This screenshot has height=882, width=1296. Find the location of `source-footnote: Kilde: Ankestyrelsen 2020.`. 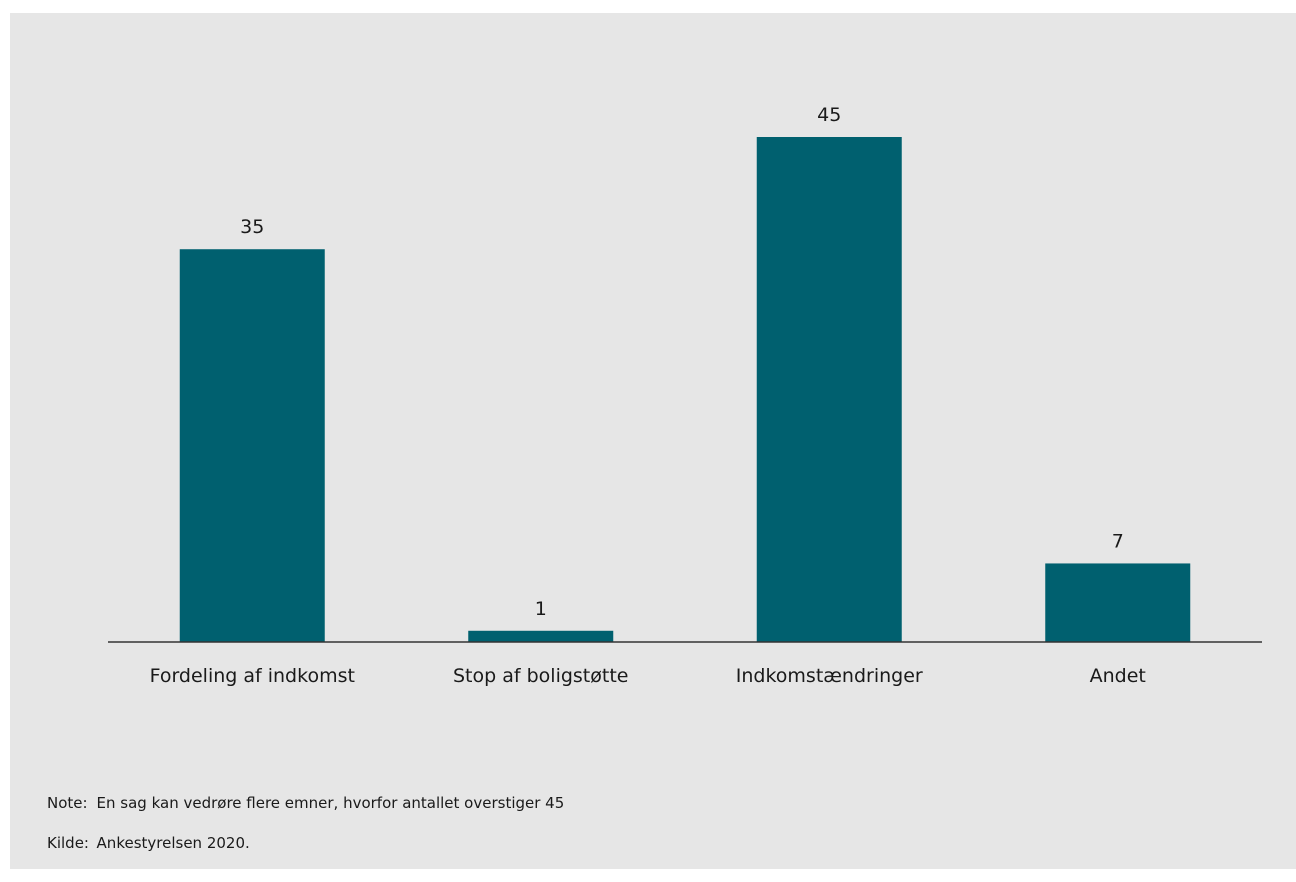

source-footnote: Kilde: Ankestyrelsen 2020. is located at coordinates (148, 843).